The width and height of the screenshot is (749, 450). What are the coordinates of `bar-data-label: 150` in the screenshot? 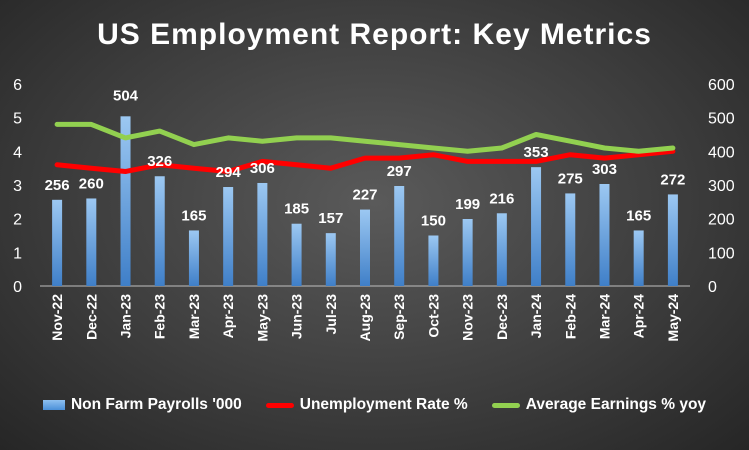 It's located at (433, 221).